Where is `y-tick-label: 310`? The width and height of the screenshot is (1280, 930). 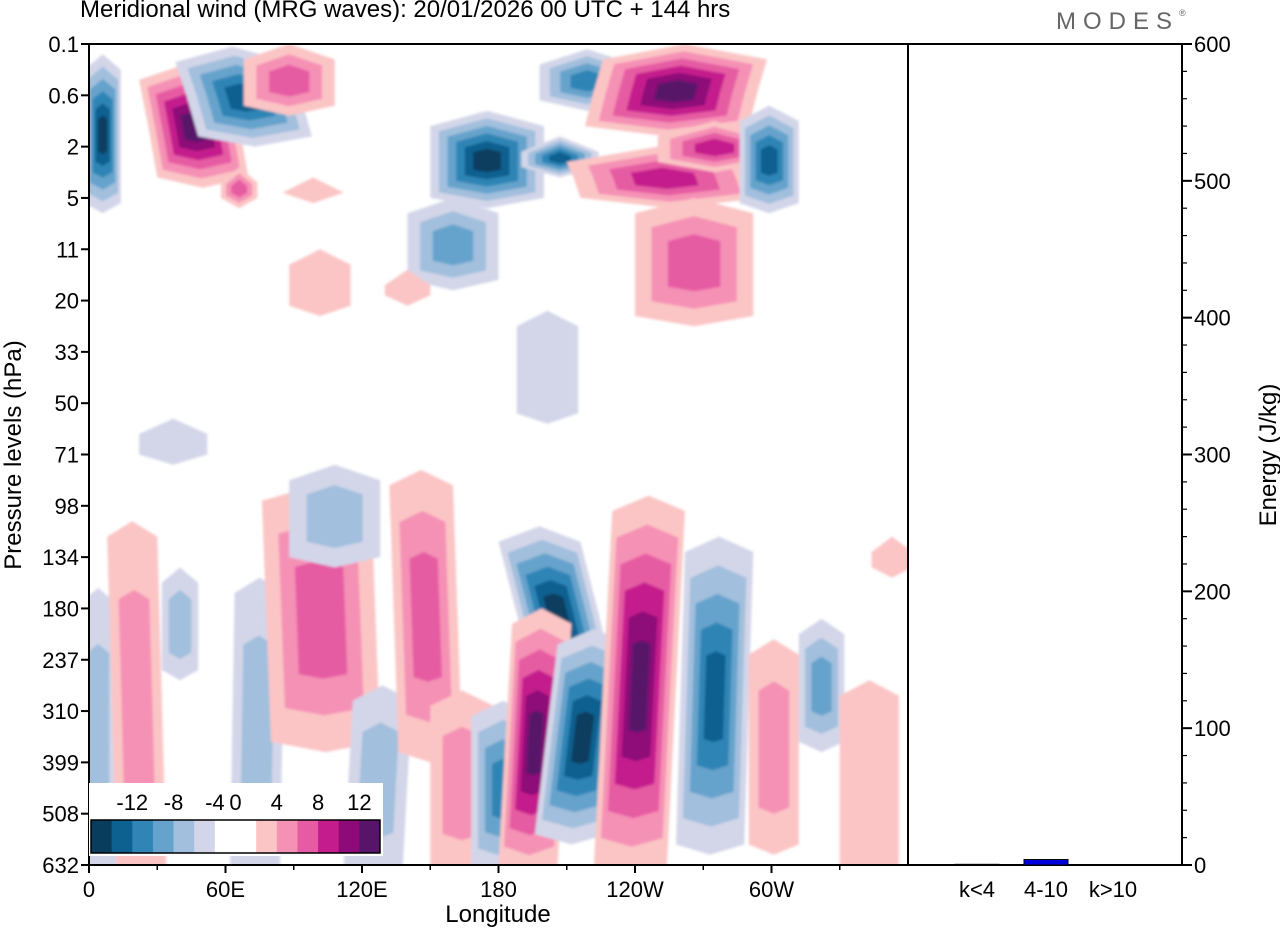 y-tick-label: 310 is located at coordinates (60, 711).